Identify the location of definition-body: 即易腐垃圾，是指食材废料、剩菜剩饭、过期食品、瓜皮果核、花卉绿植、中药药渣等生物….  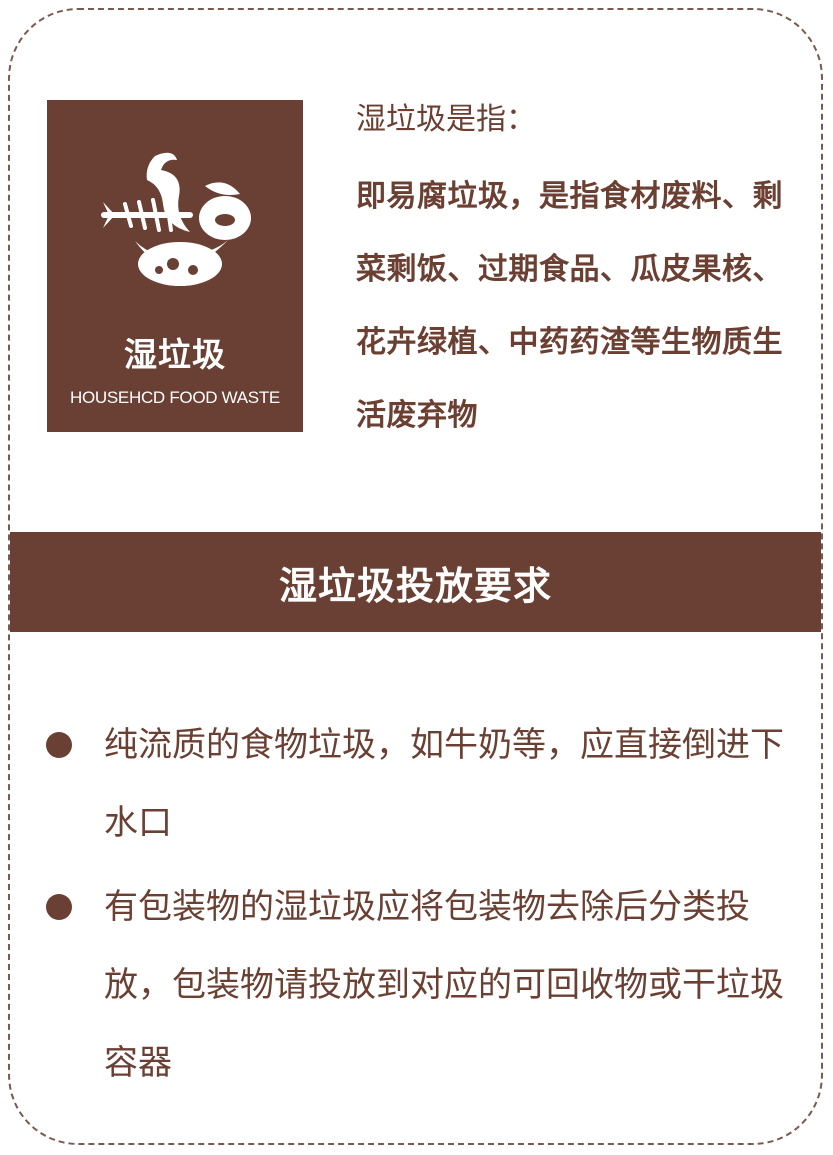
(569, 306).